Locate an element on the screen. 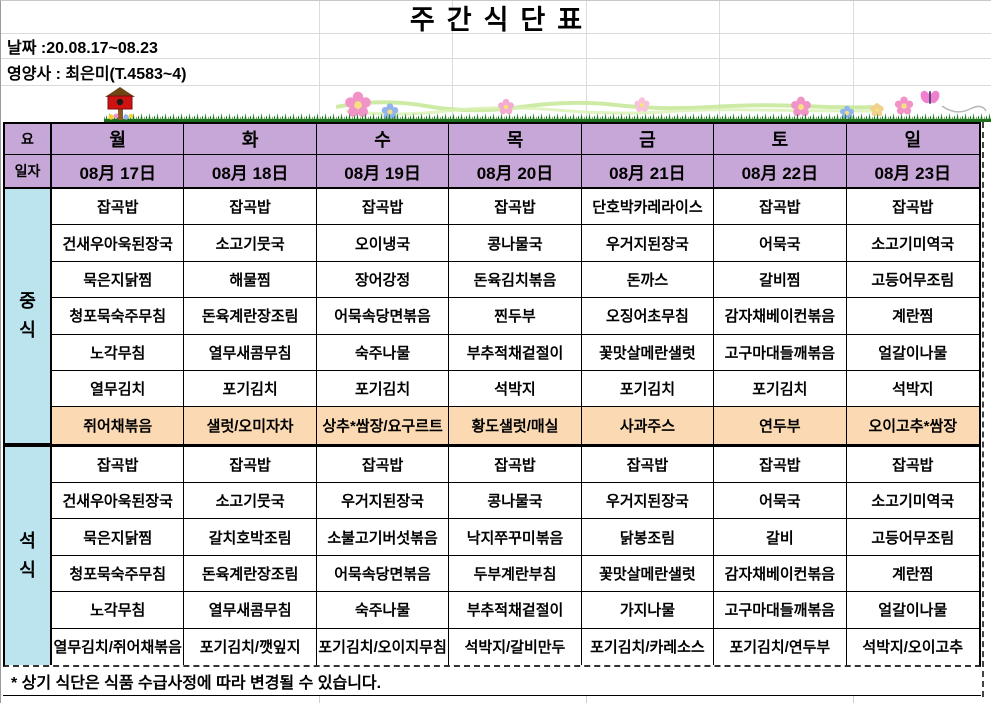 Image resolution: width=991 pixels, height=703 pixels. menu-cell: 노각무침 is located at coordinates (118, 610).